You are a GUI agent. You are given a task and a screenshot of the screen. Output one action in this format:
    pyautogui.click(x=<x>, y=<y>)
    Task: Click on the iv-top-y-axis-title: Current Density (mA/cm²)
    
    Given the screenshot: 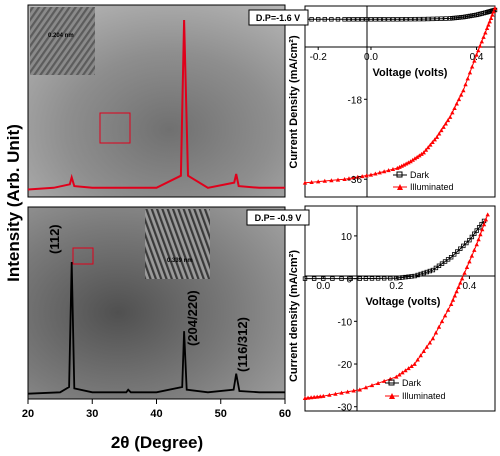 What is the action you would take?
    pyautogui.click(x=294, y=102)
    